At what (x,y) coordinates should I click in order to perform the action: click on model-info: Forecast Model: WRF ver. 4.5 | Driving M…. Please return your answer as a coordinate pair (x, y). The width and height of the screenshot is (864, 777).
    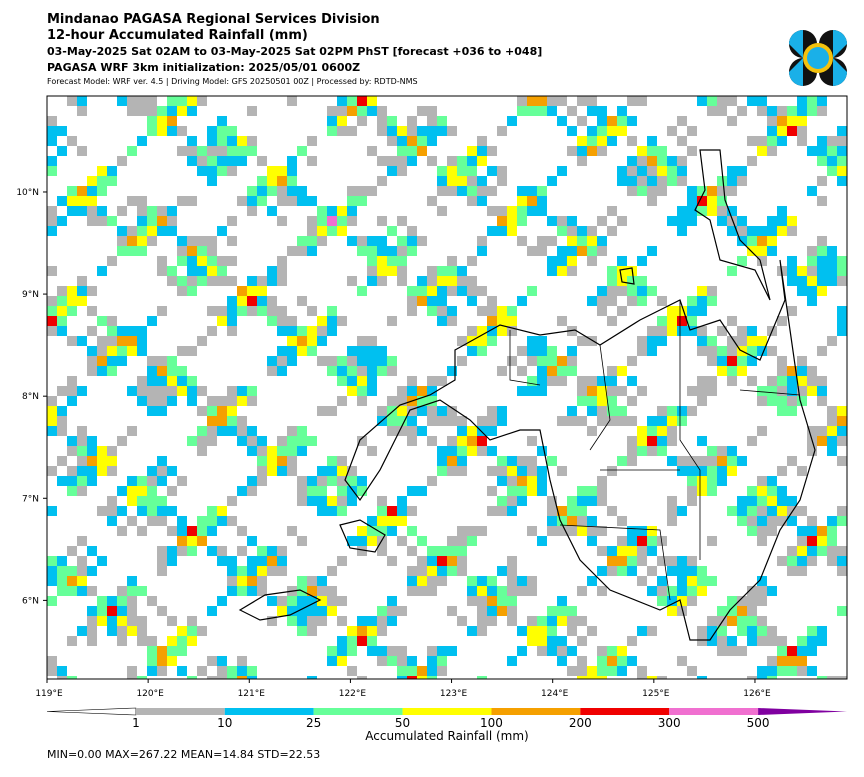
    Looking at the image, I should click on (232, 81).